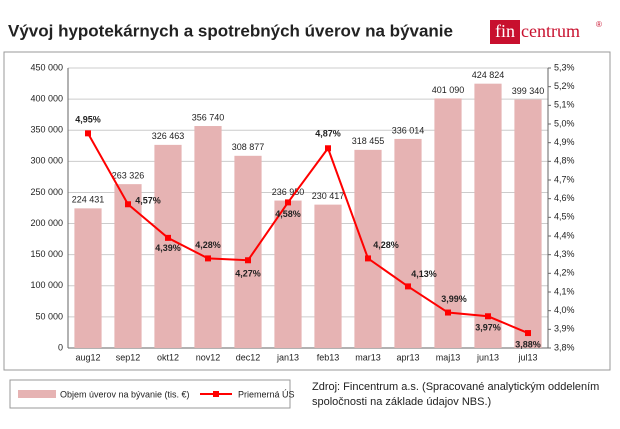 The height and width of the screenshot is (429, 620). I want to click on y-tick-label: 0, so click(60, 347).